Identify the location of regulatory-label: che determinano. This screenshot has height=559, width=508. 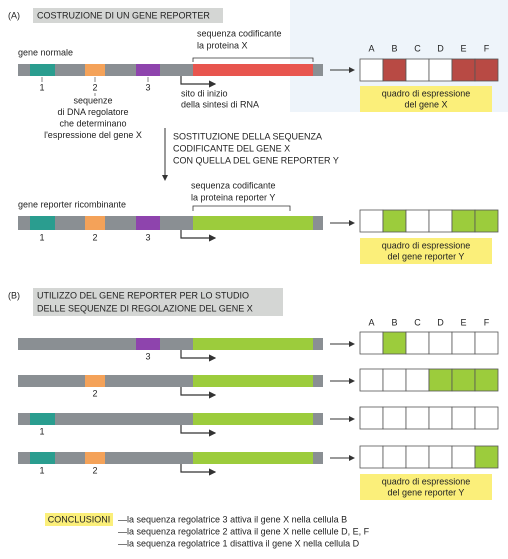
(92, 123).